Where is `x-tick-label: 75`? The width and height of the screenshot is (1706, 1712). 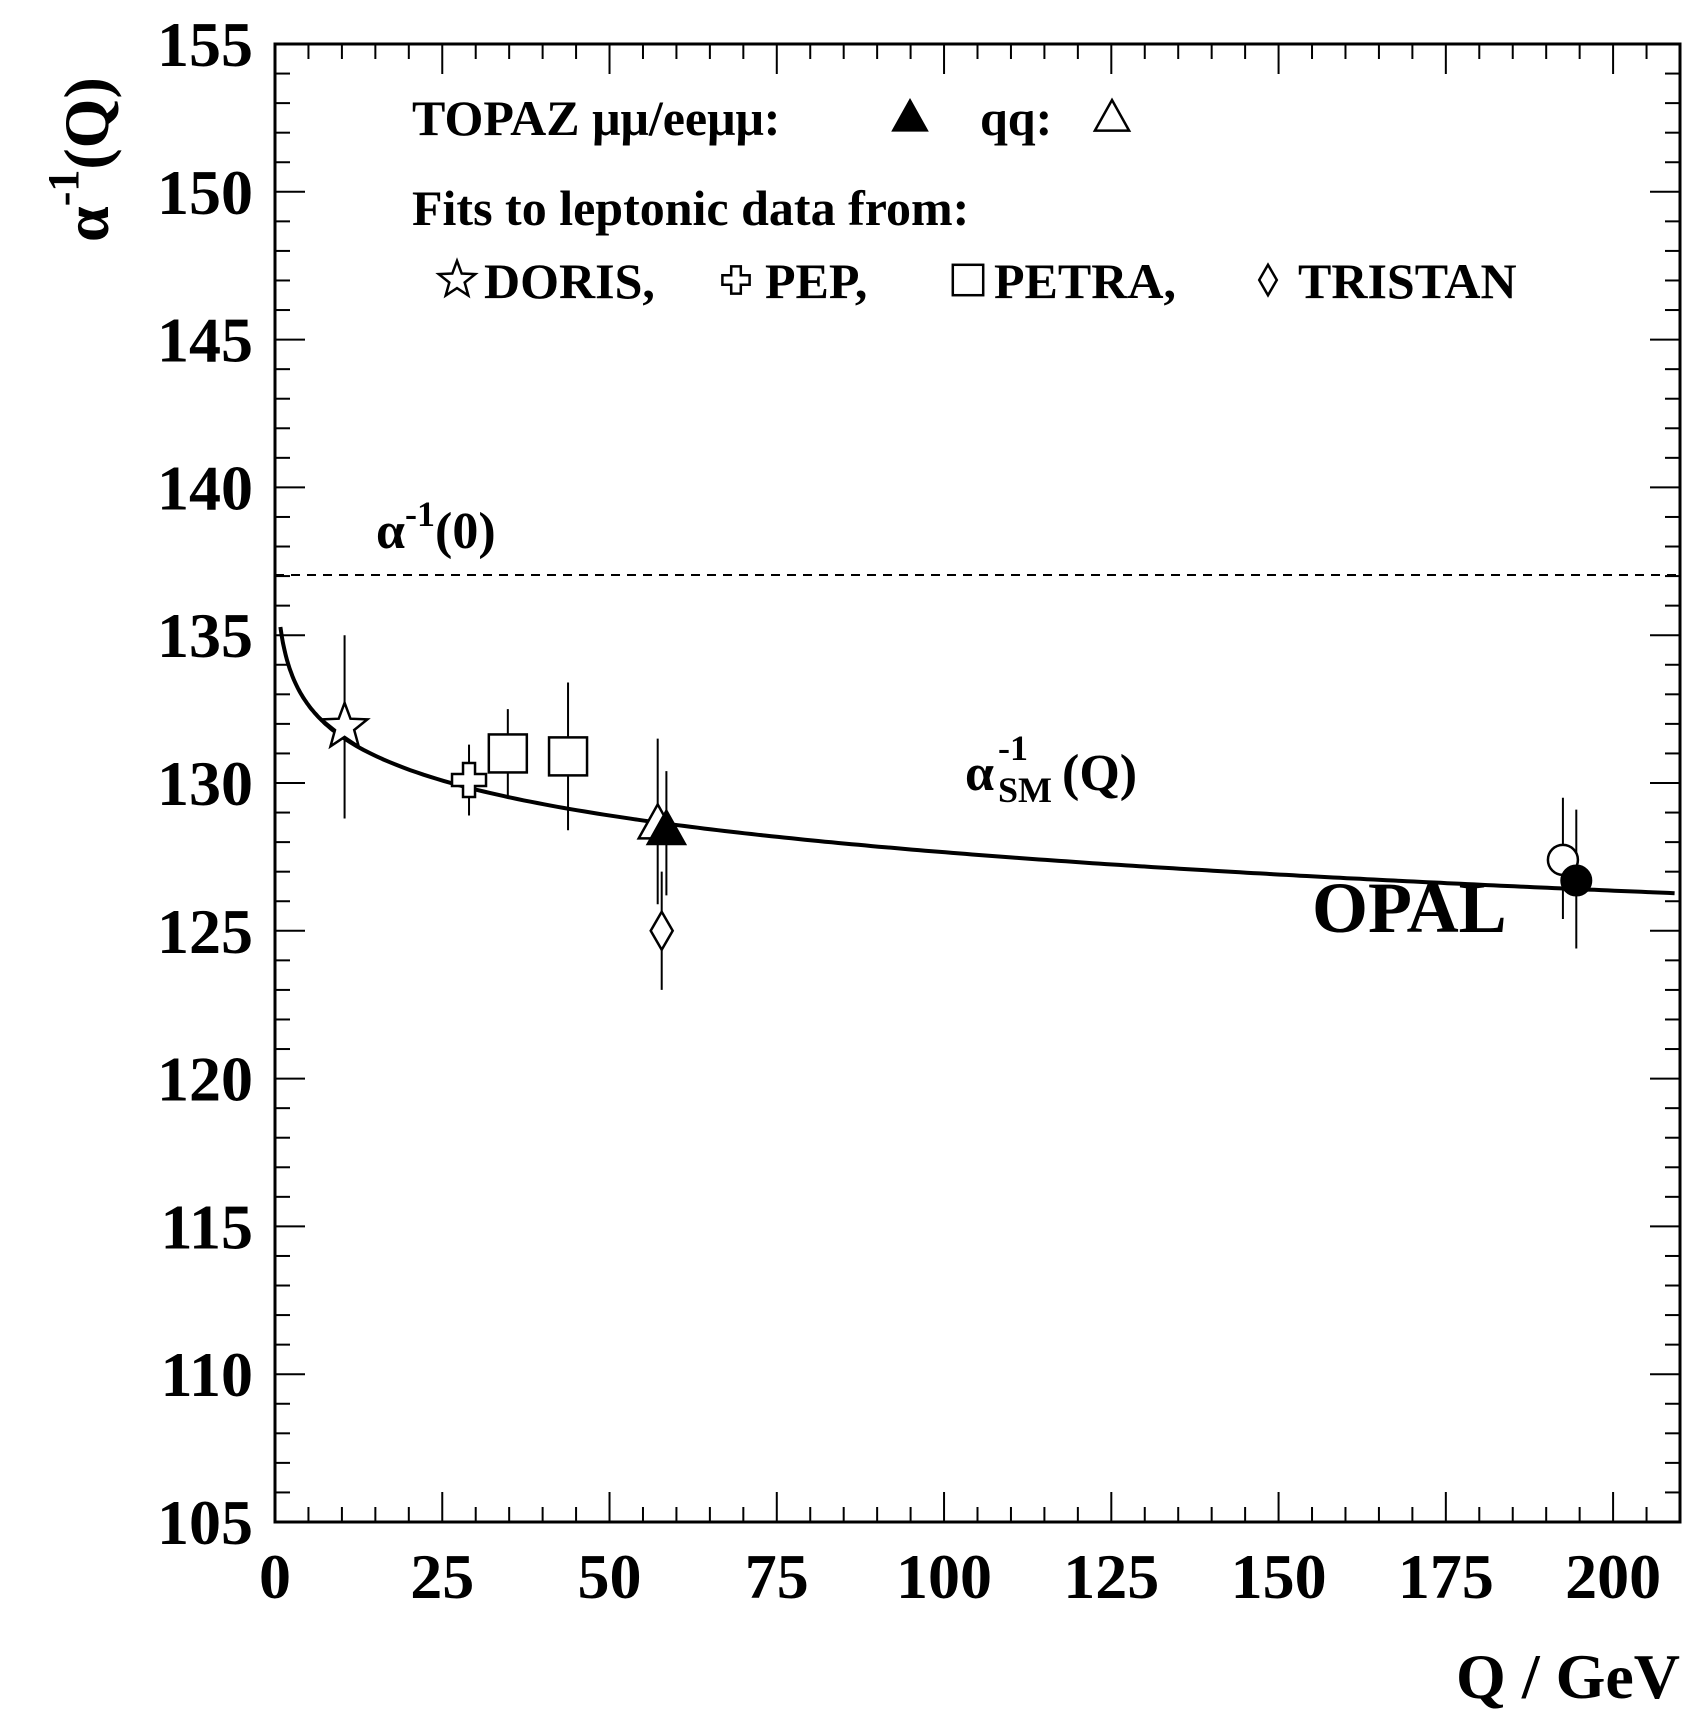
x-tick-label: 75 is located at coordinates (777, 1576).